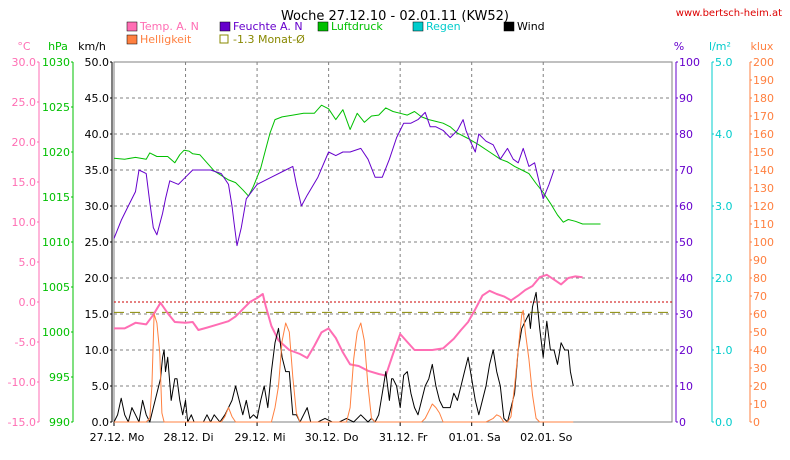 The image size is (790, 460). Describe the element at coordinates (97, 314) in the screenshot. I see `axis-tick-label-wind: 15.0` at that location.